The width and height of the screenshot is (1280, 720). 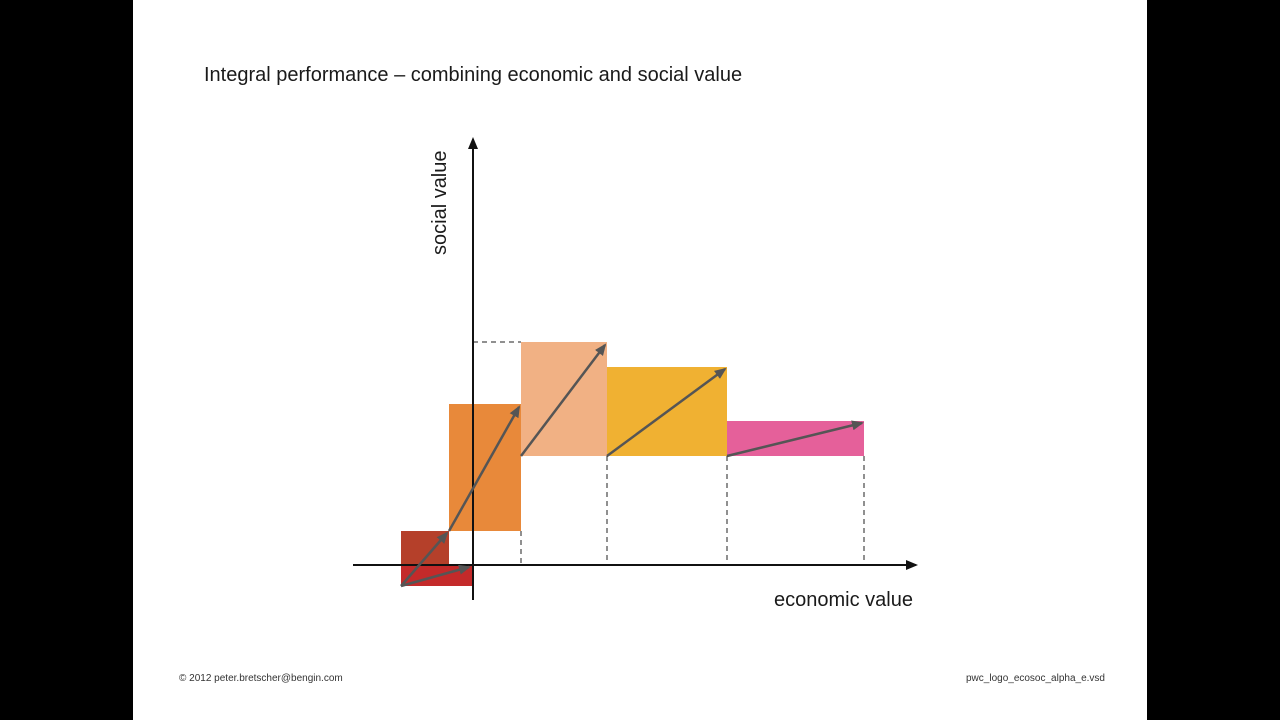 What do you see at coordinates (1035, 678) in the screenshot?
I see `footer-filename: pwc_logo_ecosoc_alpha_e.vsd` at bounding box center [1035, 678].